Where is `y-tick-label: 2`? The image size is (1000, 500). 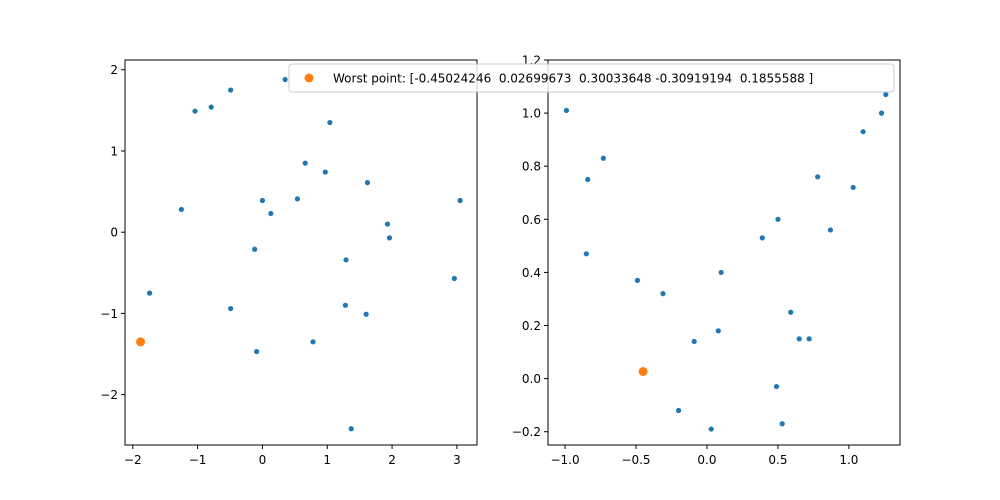 y-tick-label: 2 is located at coordinates (114, 70).